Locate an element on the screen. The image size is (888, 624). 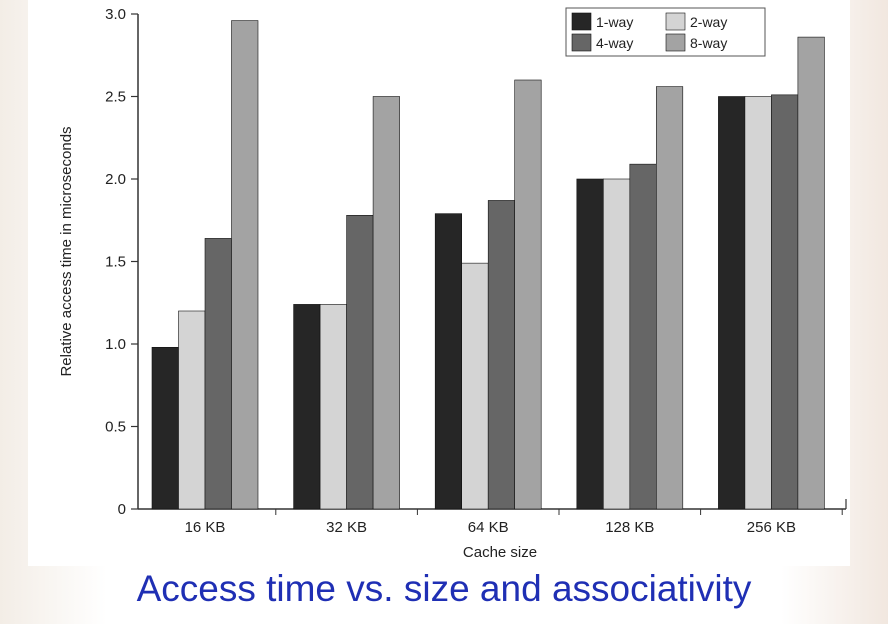
legend-box is located at coordinates (665, 32).